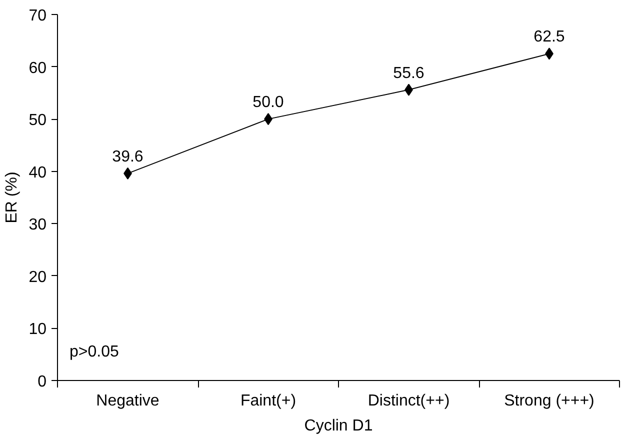  Describe the element at coordinates (549, 37) in the screenshot. I see `data-label: 62.5` at that location.